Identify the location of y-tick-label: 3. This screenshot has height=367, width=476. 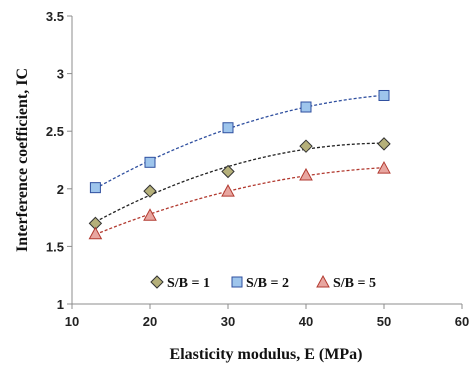
(60, 74).